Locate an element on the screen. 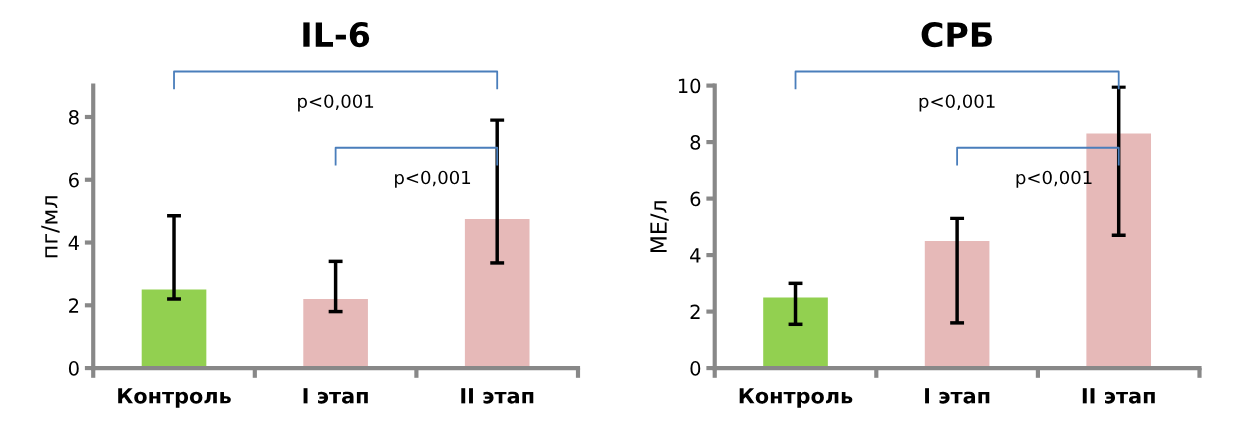 The height and width of the screenshot is (428, 1243). chart-title: IL-6 is located at coordinates (336, 35).